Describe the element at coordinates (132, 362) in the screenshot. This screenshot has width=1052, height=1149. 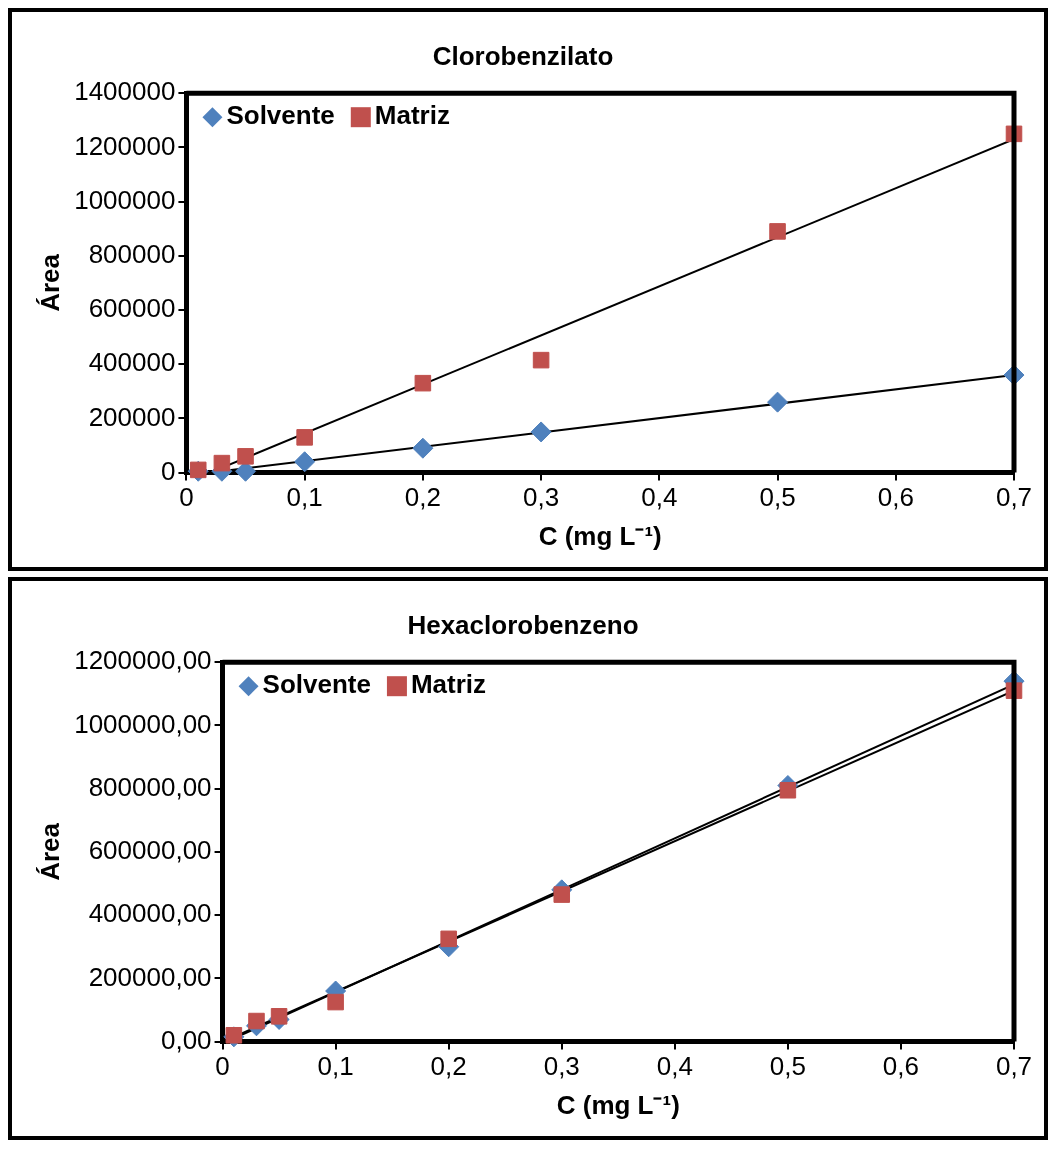
I see `y-tick-label: 400000` at that location.